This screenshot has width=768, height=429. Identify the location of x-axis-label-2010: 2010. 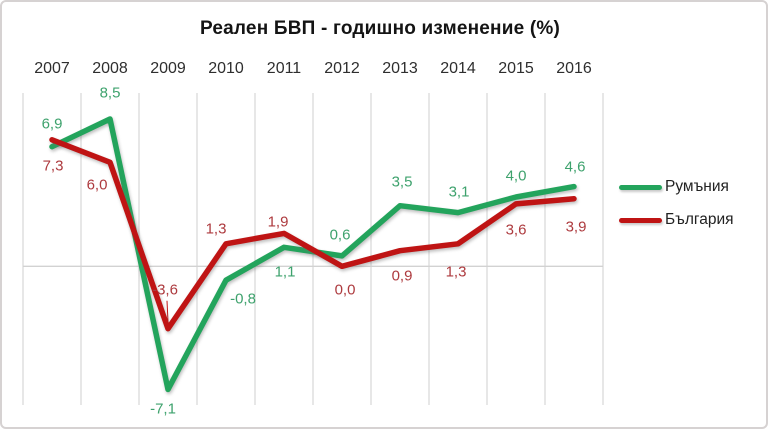
(226, 68).